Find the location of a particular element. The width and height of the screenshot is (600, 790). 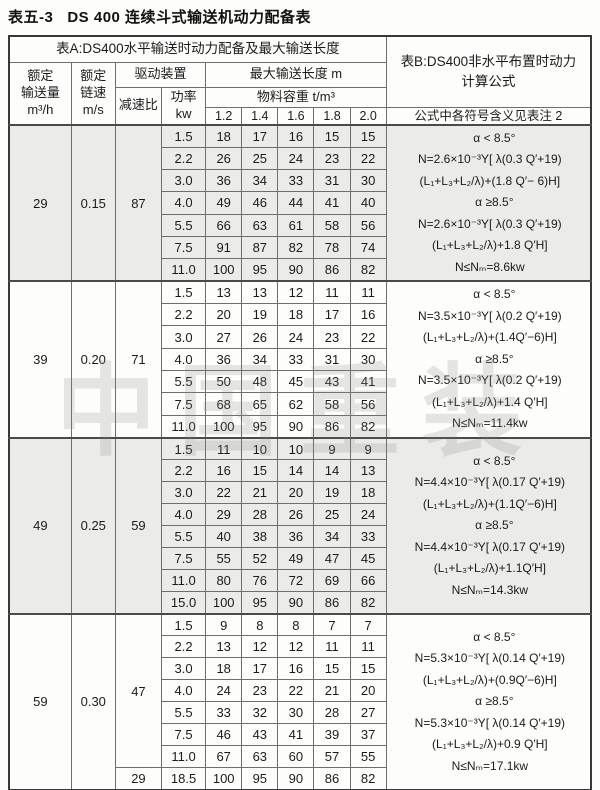

max-length-cell: 68 is located at coordinates (224, 404).